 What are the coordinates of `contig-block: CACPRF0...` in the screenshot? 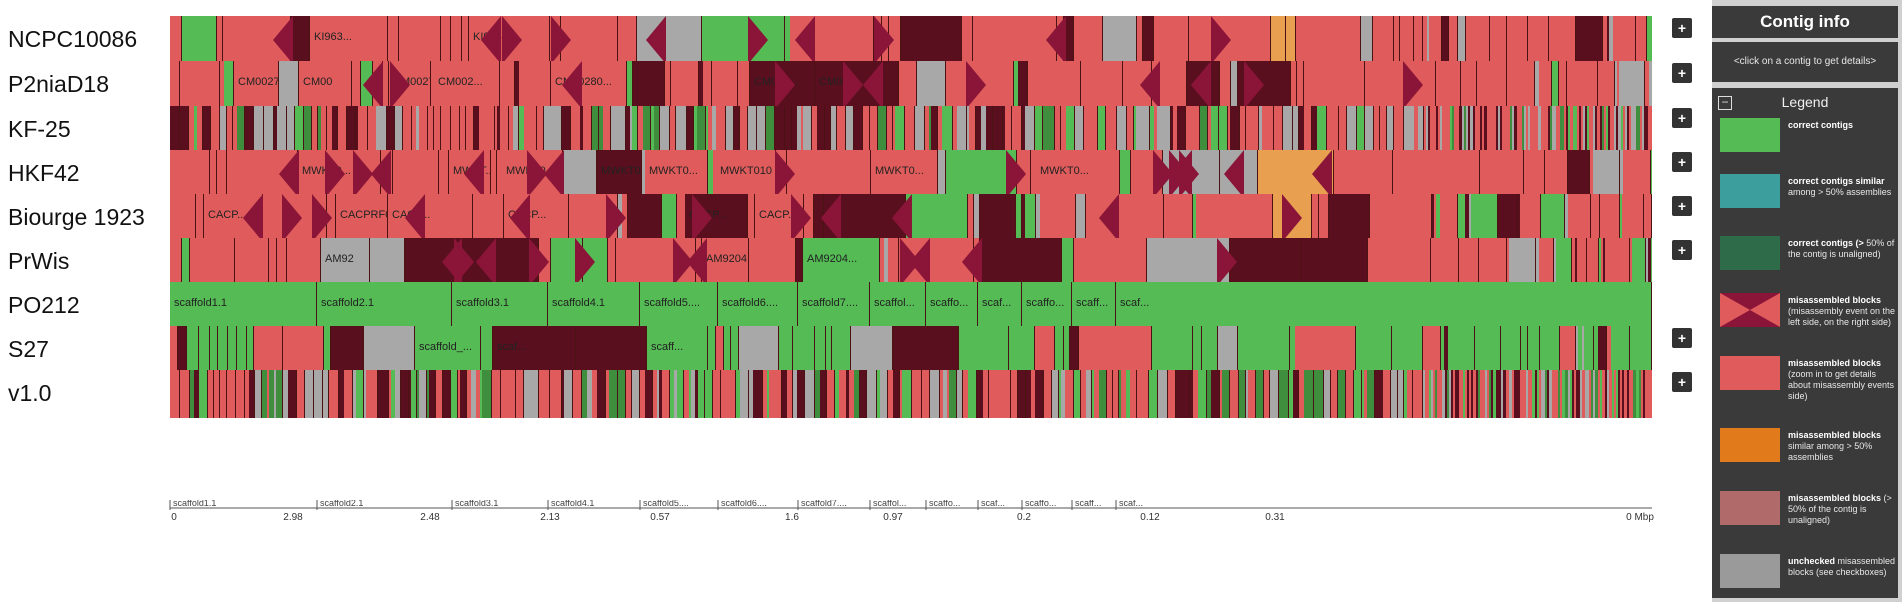 It's located at (362, 218).